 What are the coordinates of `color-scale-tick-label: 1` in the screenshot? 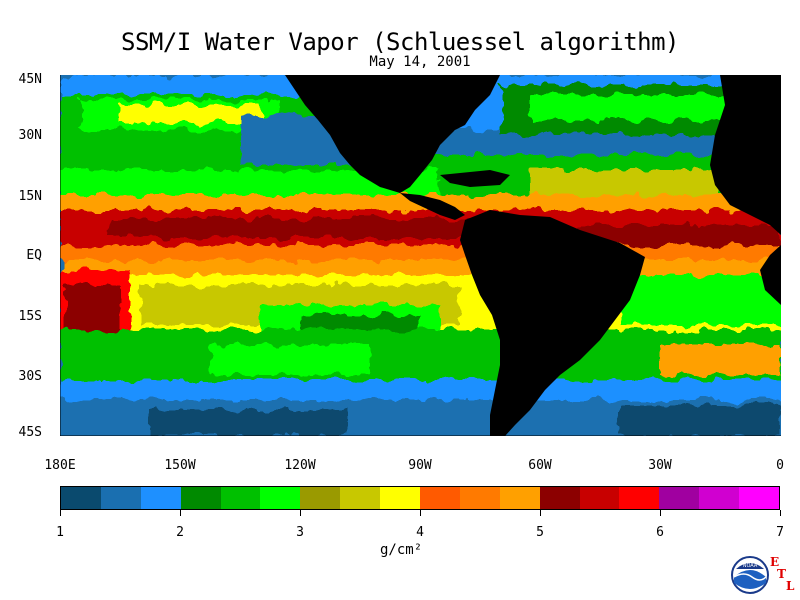 It's located at (60, 532).